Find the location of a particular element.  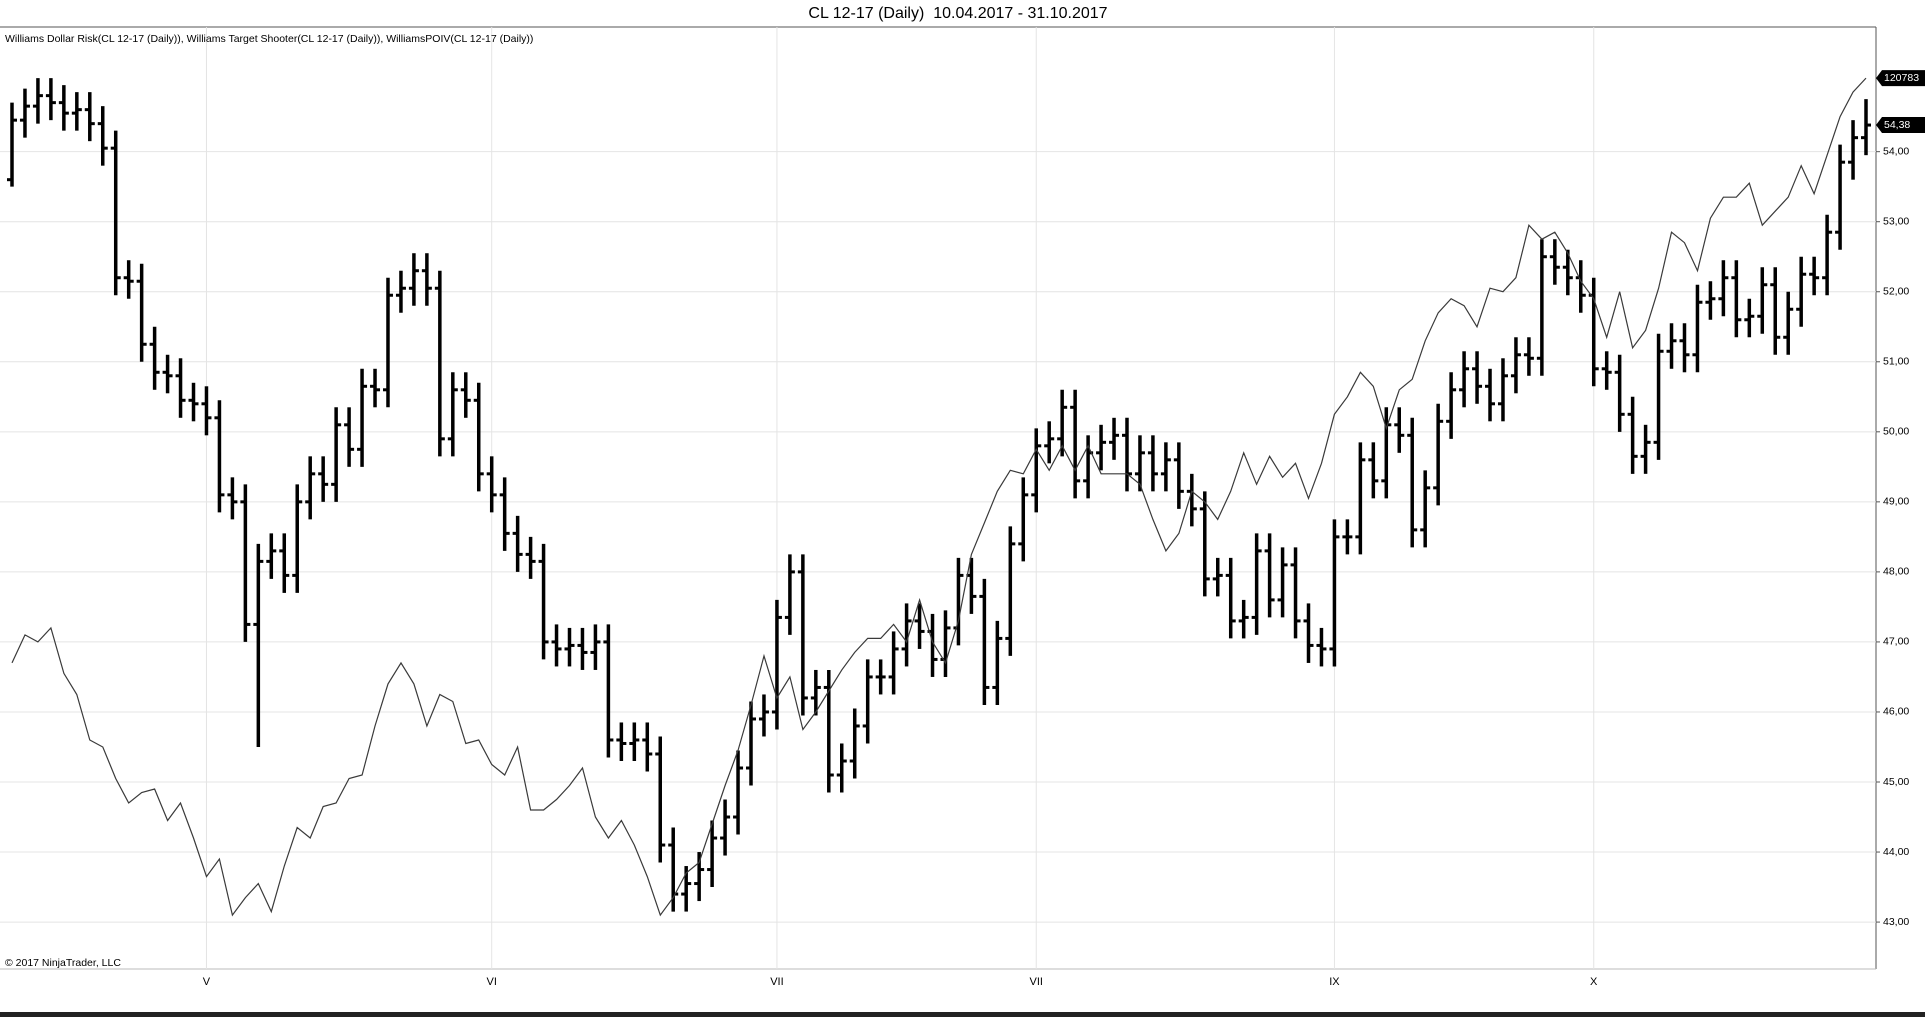

overlay-last-label-box is located at coordinates (1900, 78).